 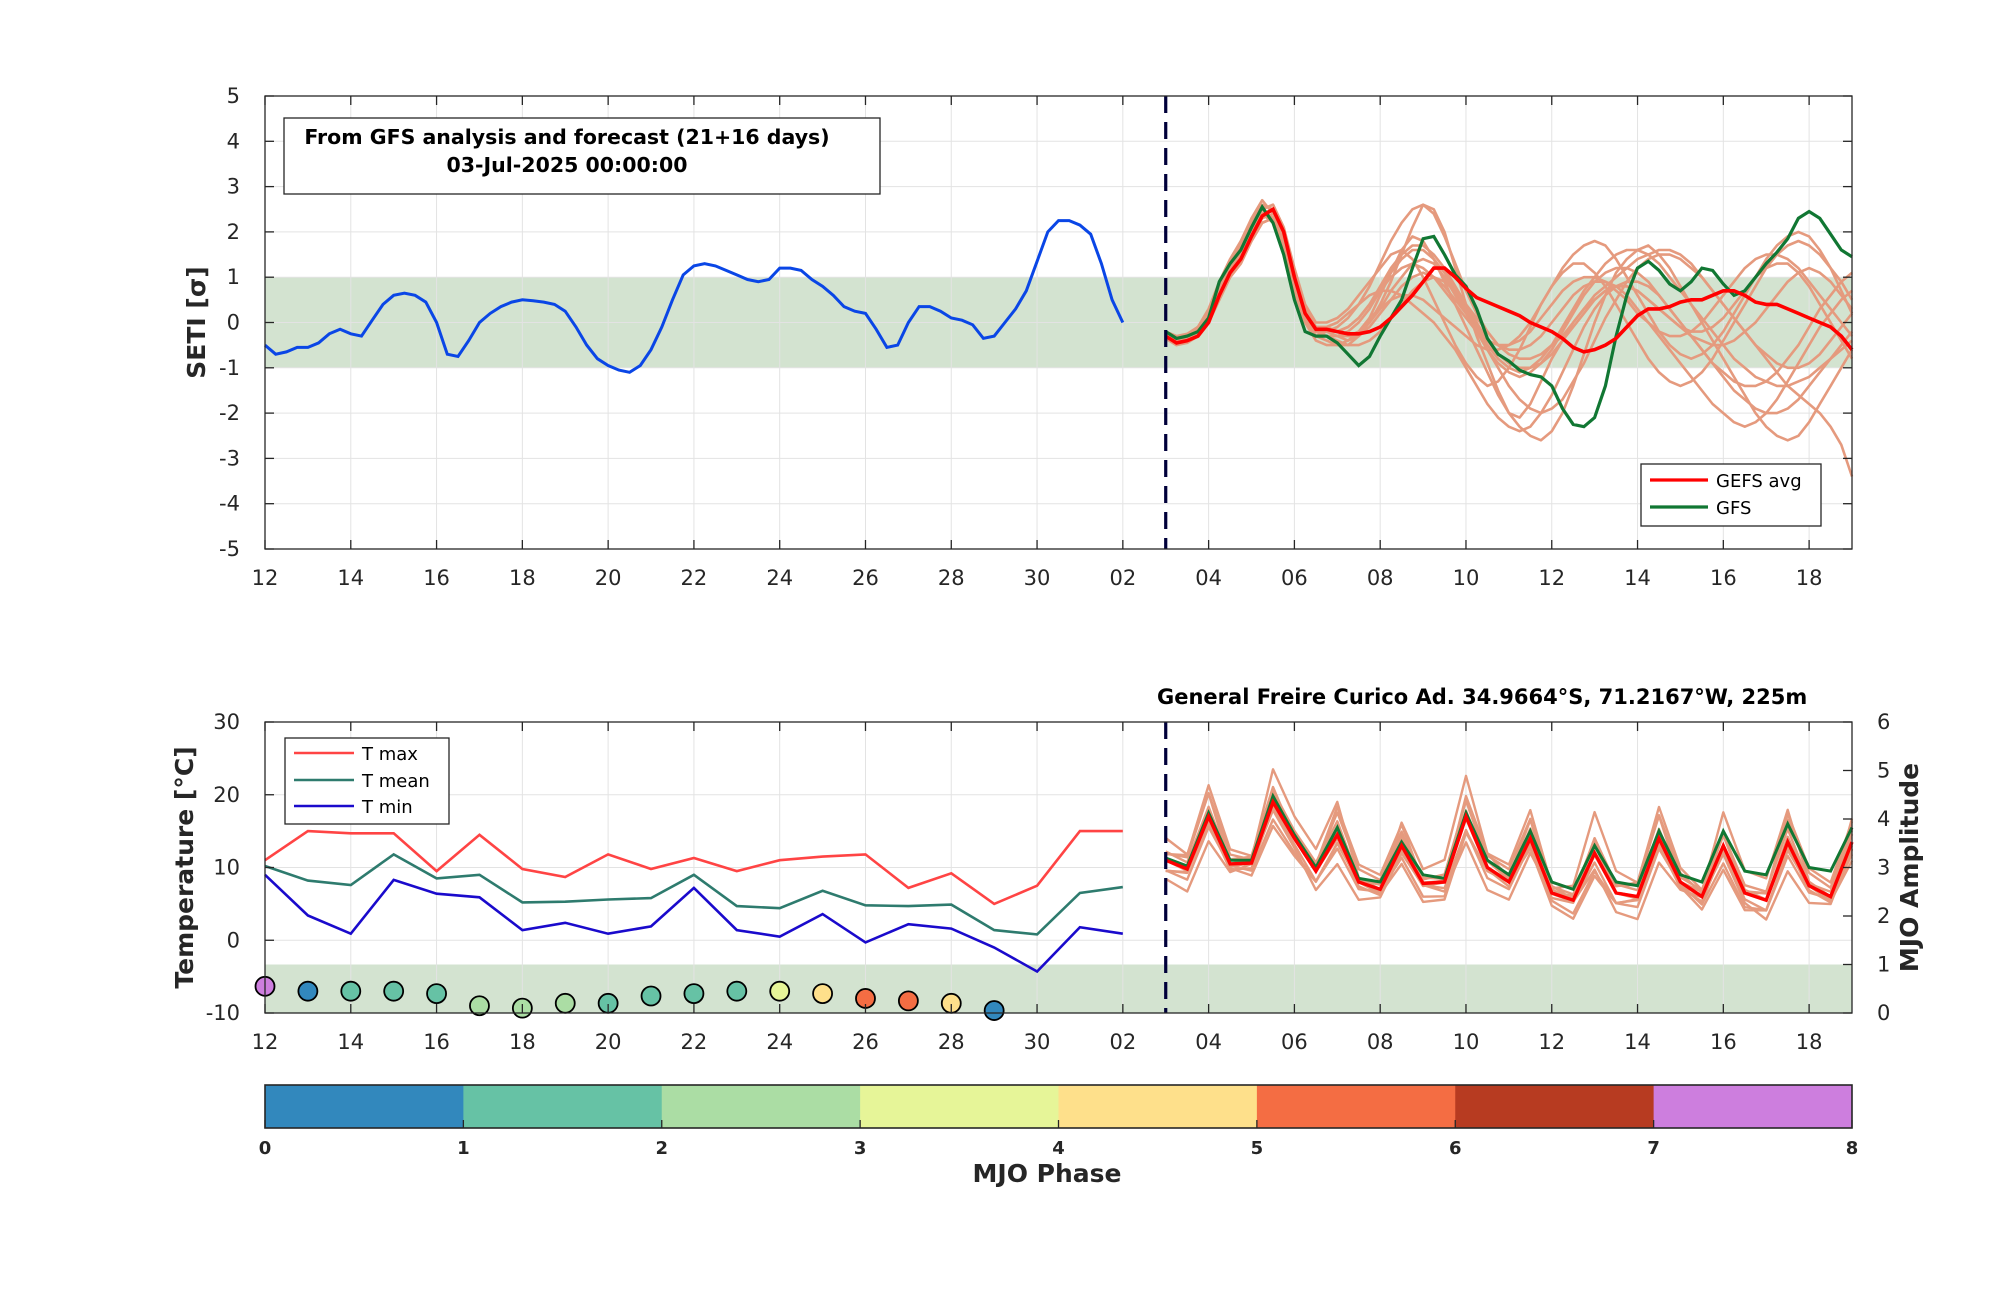 I want to click on seti-legend-frame, so click(x=1731, y=495).